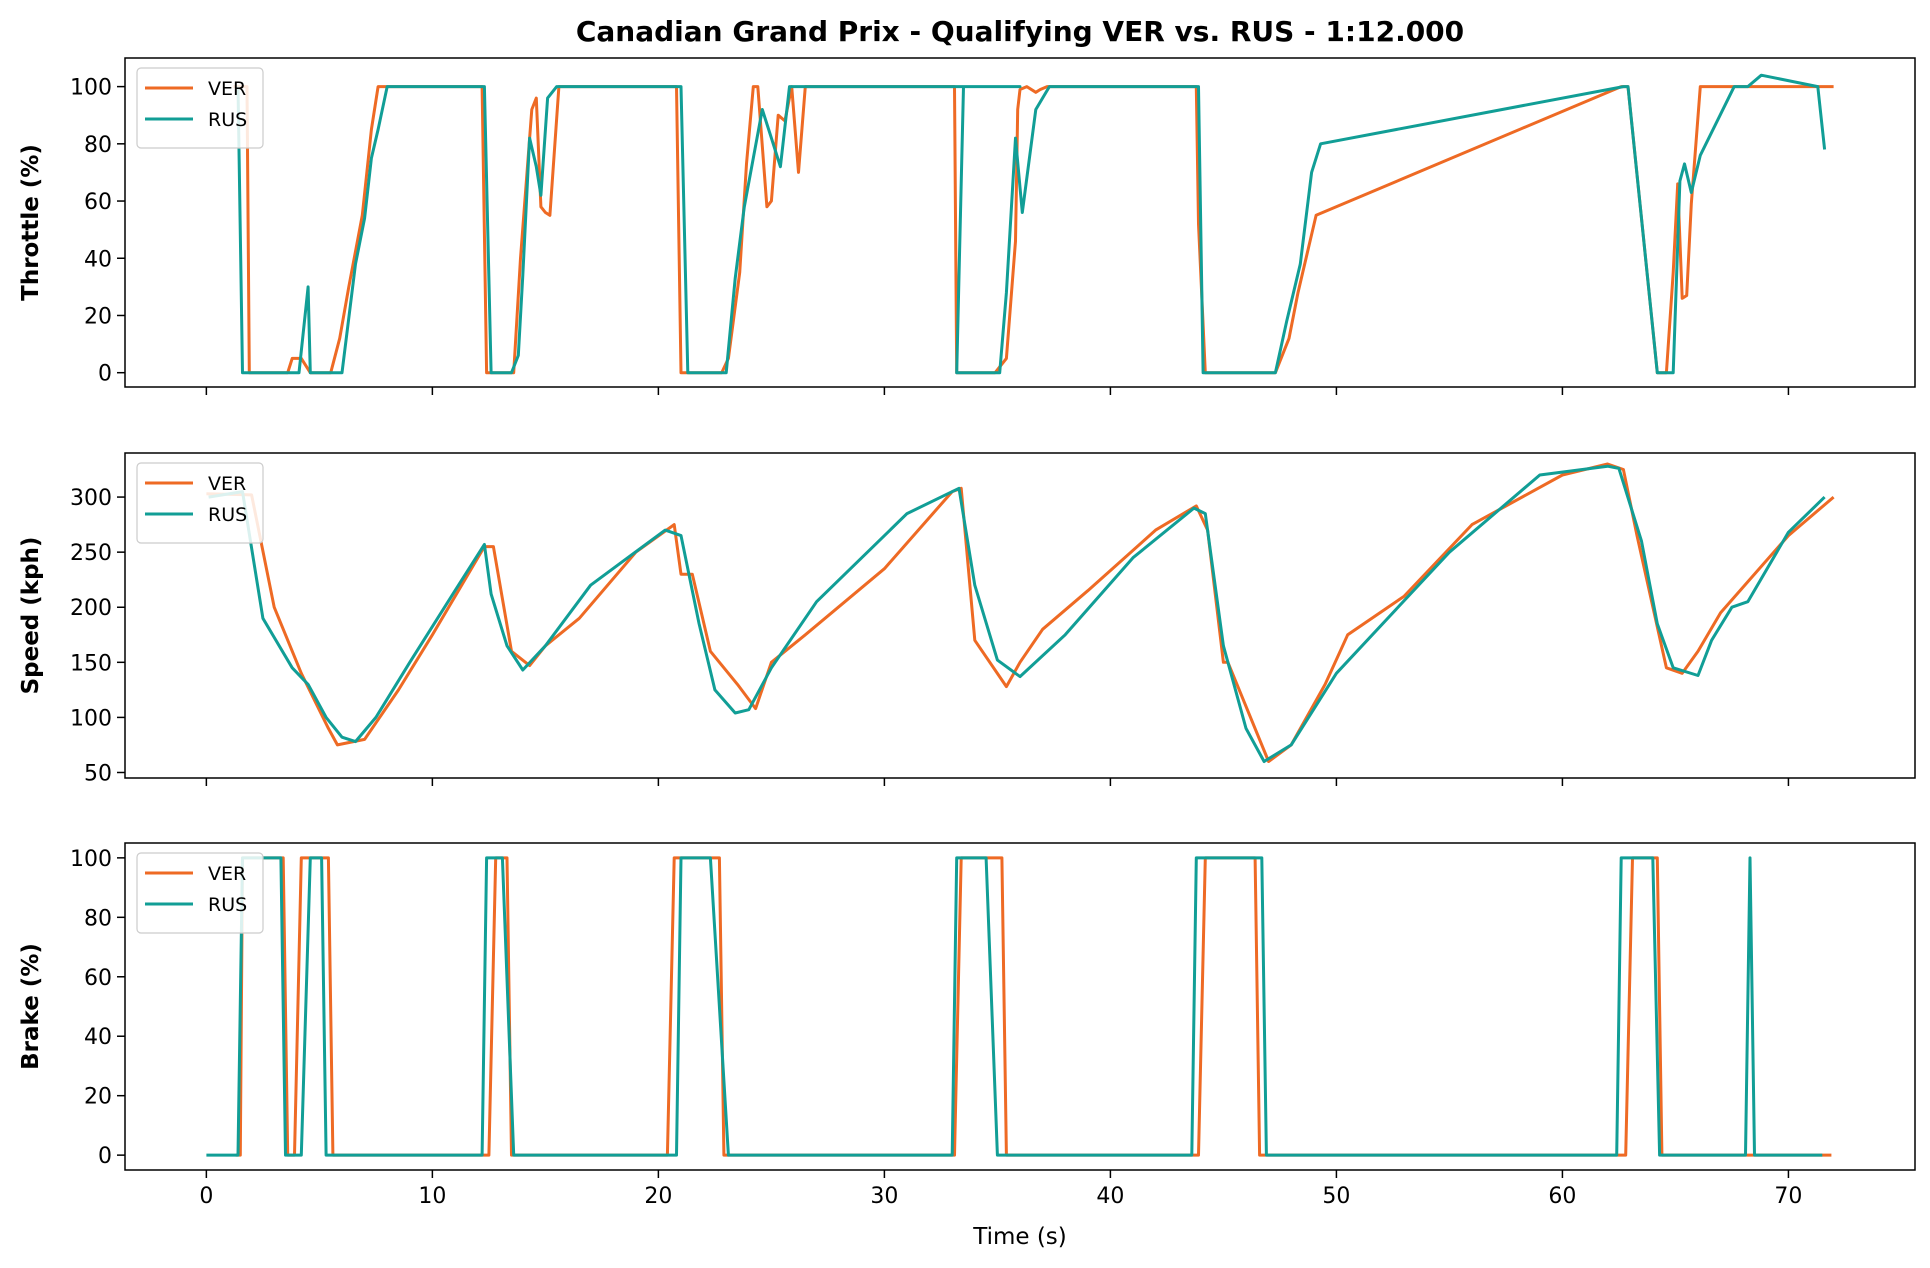  What do you see at coordinates (206, 1196) in the screenshot?
I see `x-tick-label: 0` at bounding box center [206, 1196].